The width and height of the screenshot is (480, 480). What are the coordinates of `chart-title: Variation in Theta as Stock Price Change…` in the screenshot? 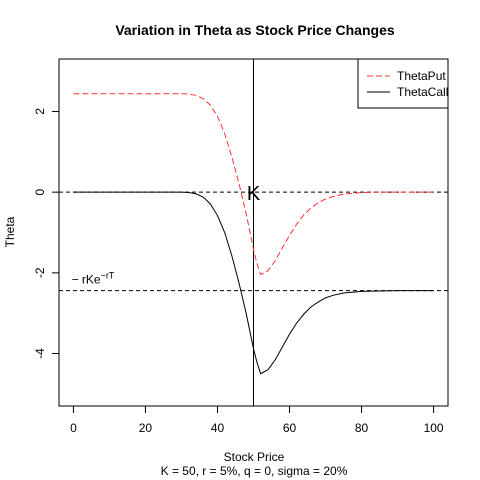 It's located at (255, 30).